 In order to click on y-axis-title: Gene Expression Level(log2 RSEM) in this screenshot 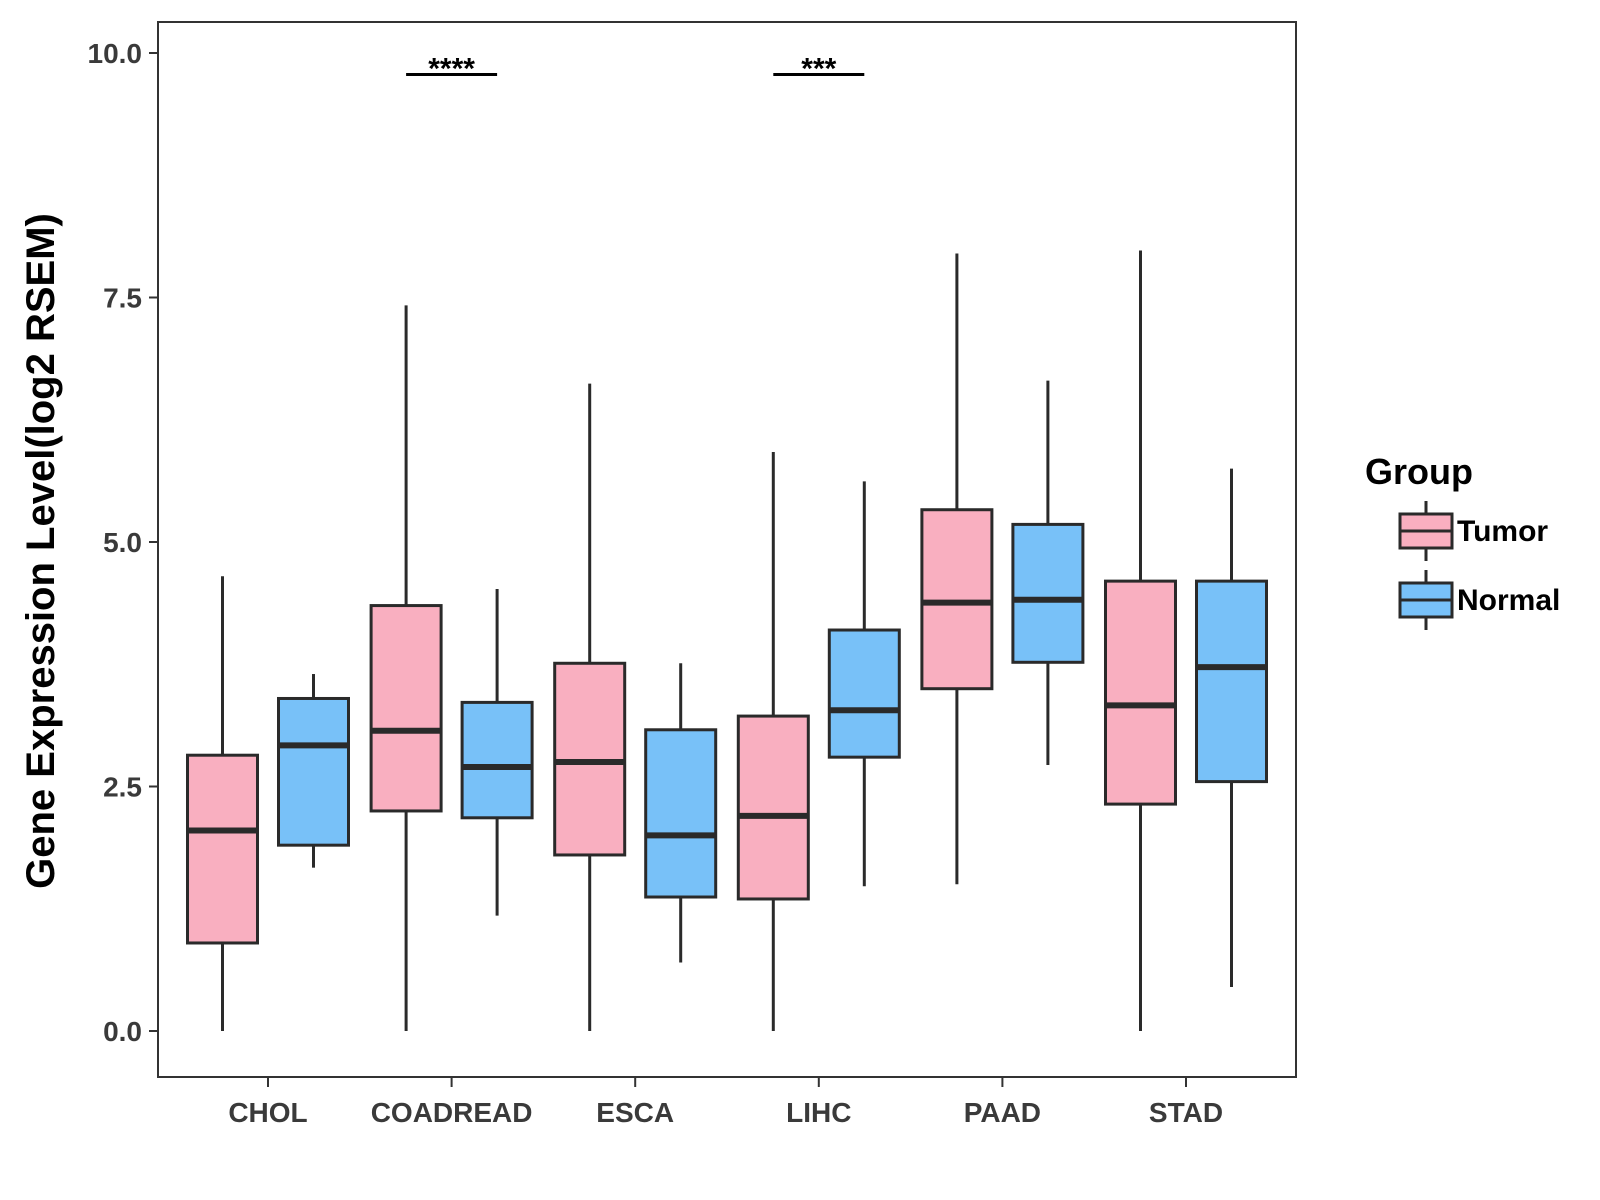, I will do `click(41, 551)`.